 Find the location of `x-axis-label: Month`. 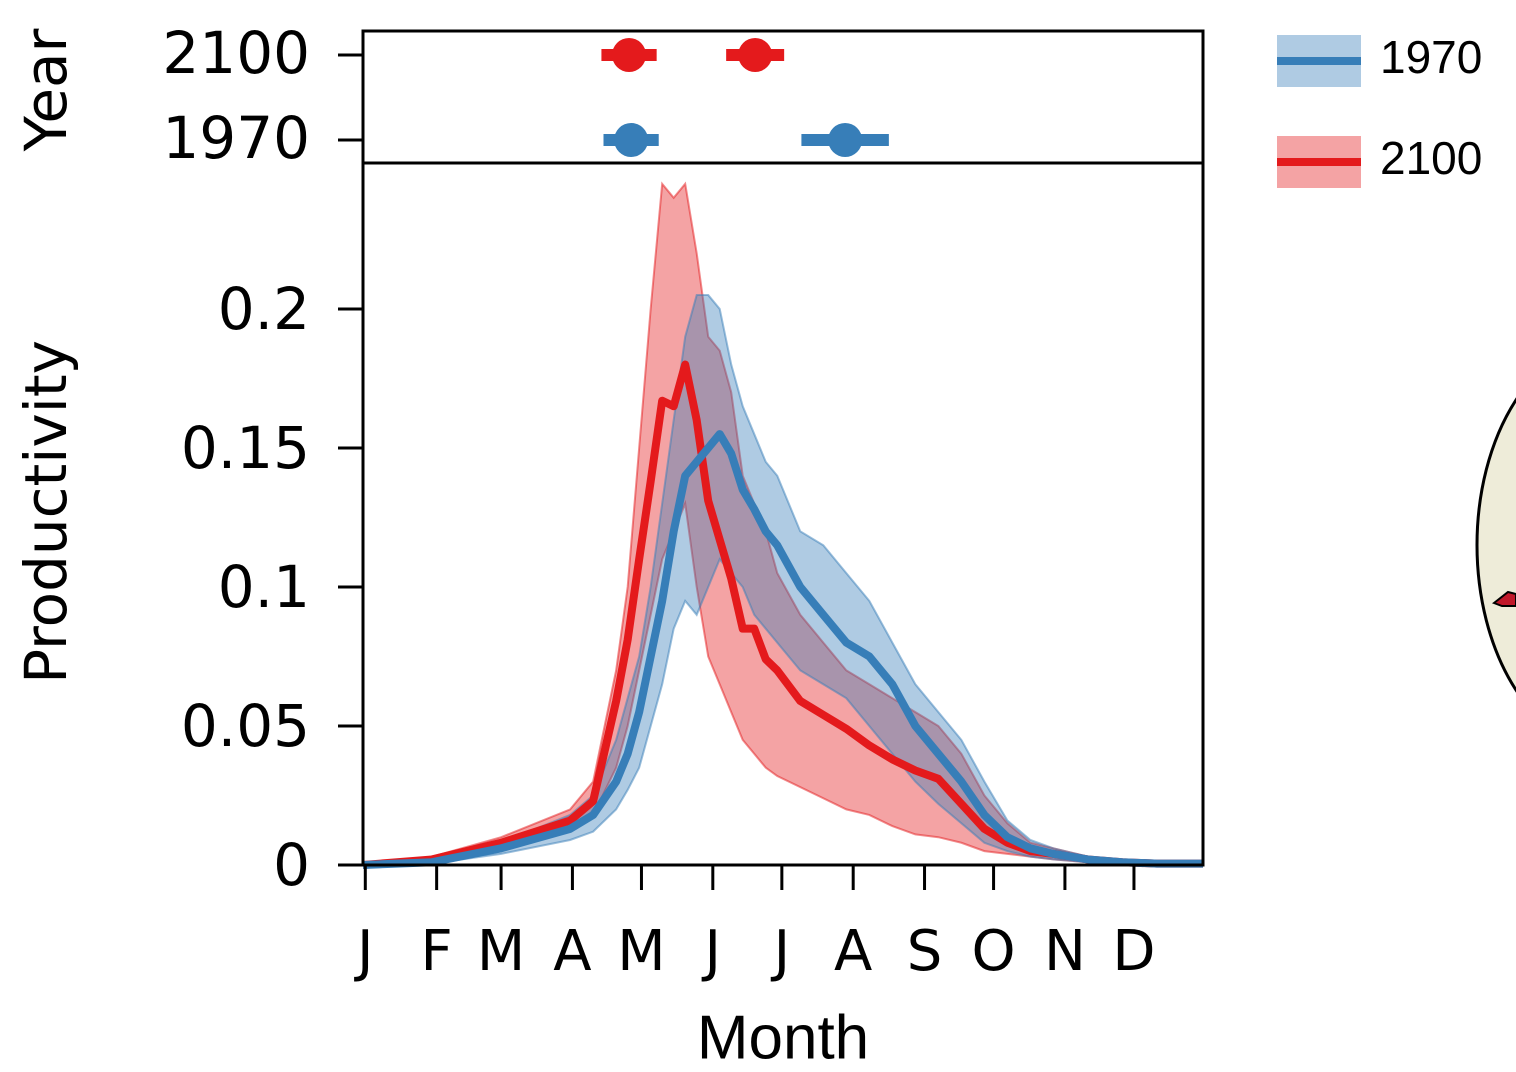

x-axis-label: Month is located at coordinates (783, 1037).